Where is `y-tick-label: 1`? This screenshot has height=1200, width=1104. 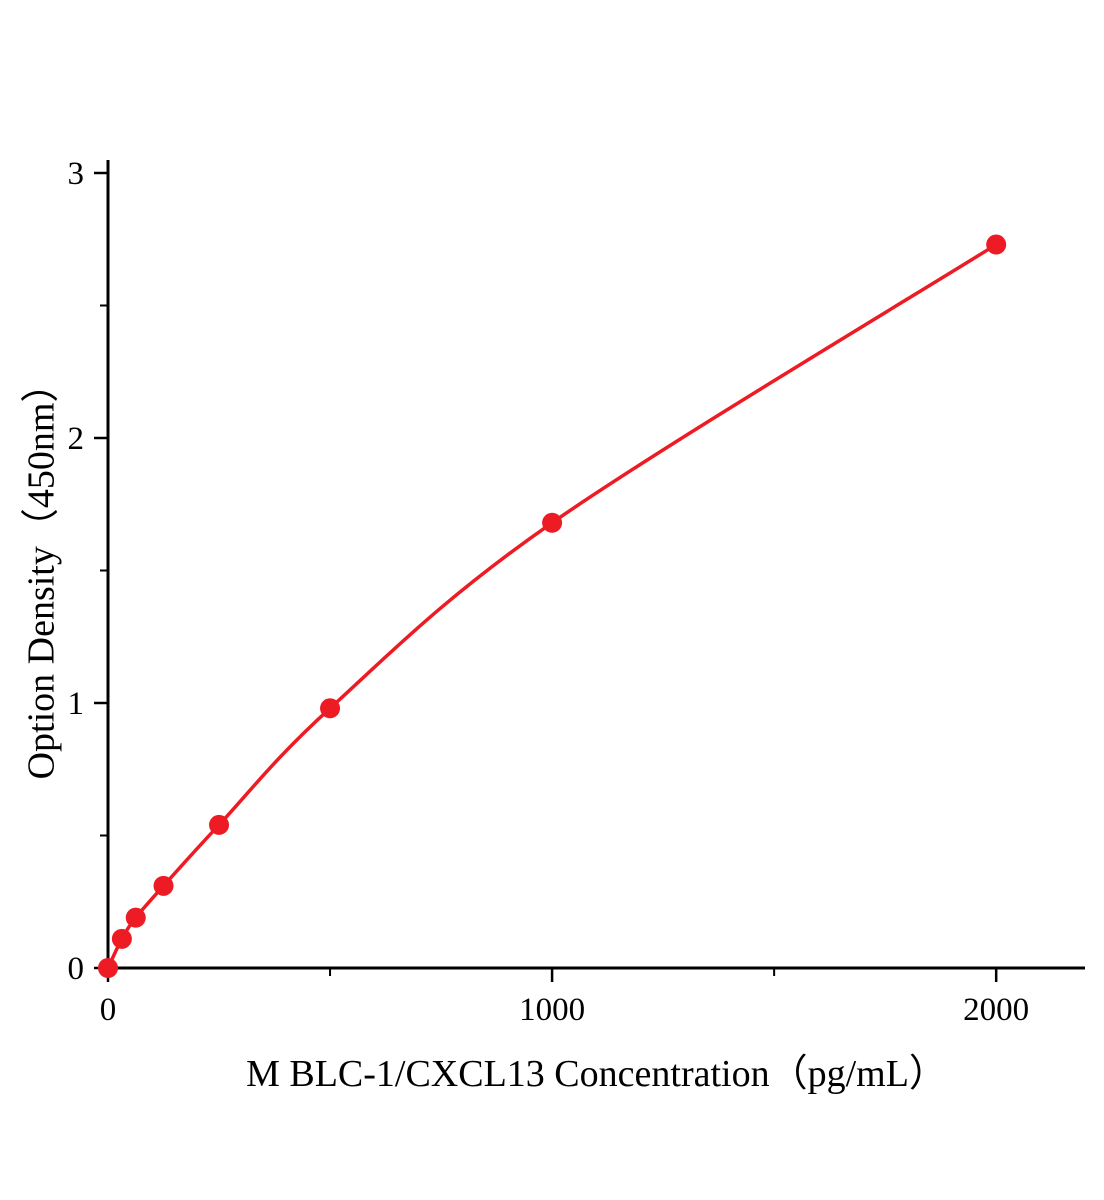
y-tick-label: 1 is located at coordinates (76, 704).